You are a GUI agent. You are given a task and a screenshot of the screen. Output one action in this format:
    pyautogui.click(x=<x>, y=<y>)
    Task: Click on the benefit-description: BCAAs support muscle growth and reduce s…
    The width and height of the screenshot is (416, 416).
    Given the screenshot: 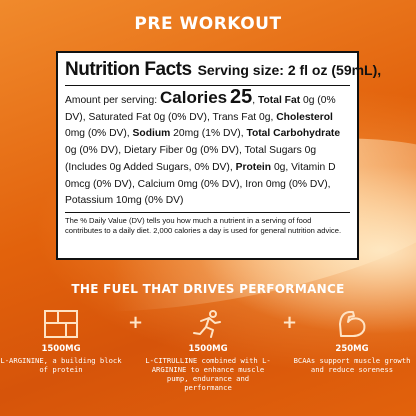 What is the action you would take?
    pyautogui.click(x=352, y=365)
    